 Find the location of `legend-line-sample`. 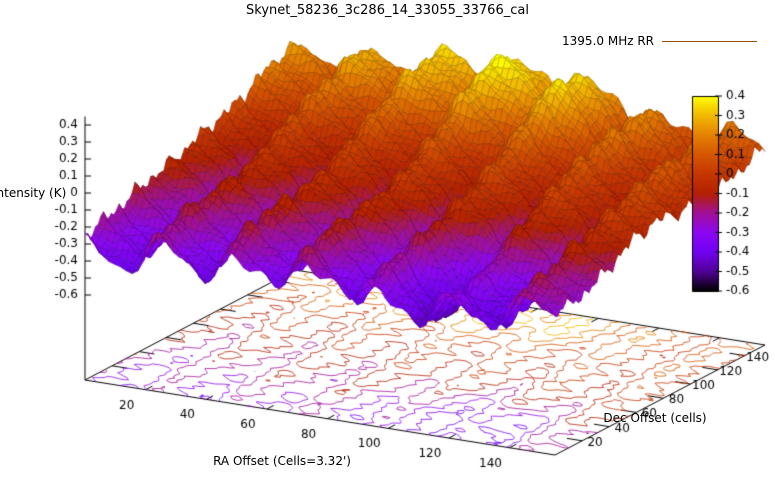

legend-line-sample is located at coordinates (709, 41).